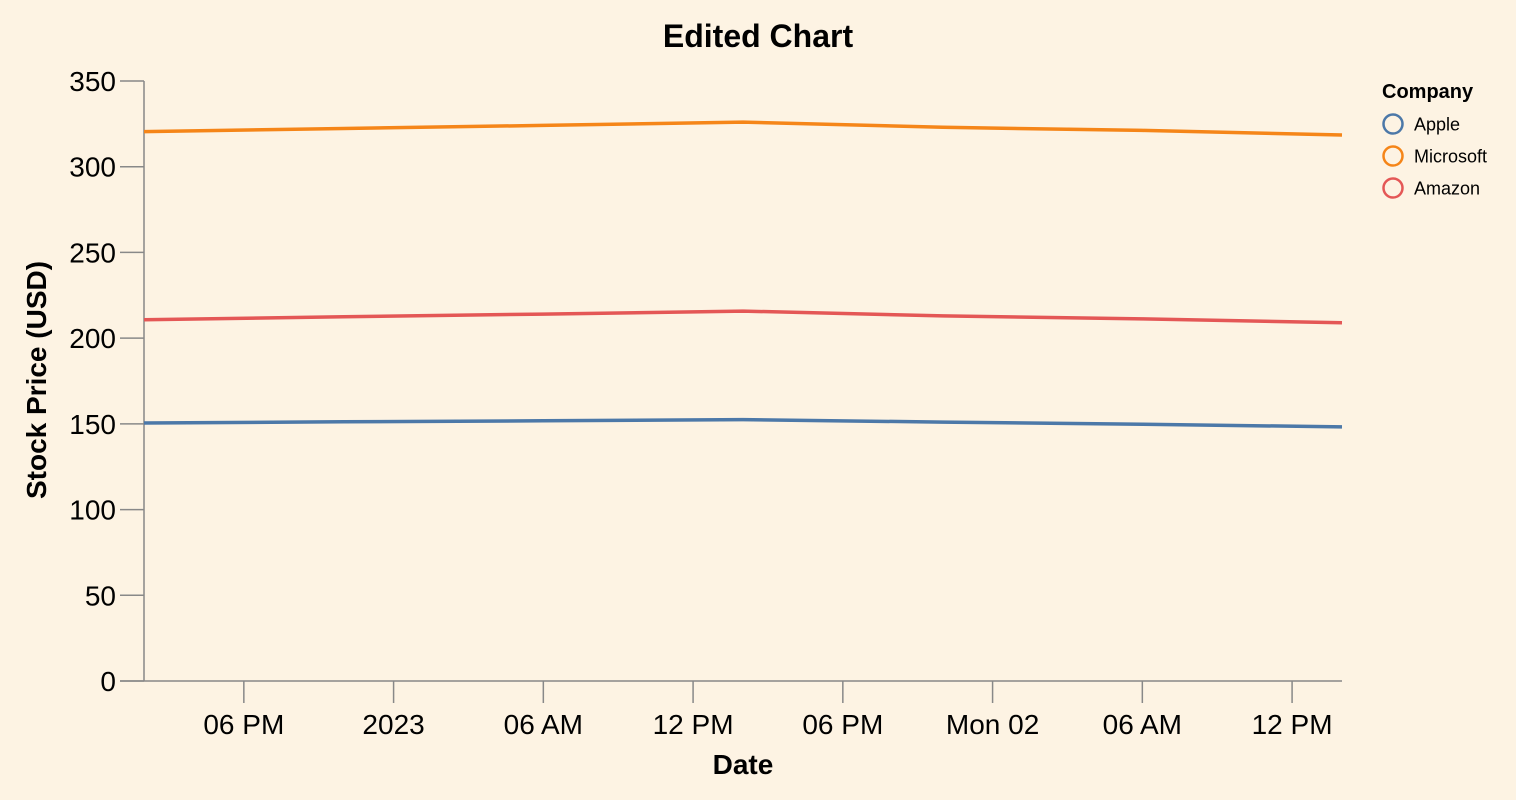 This screenshot has height=800, width=1516. Describe the element at coordinates (393, 724) in the screenshot. I see `x-tick-label: 2023` at that location.